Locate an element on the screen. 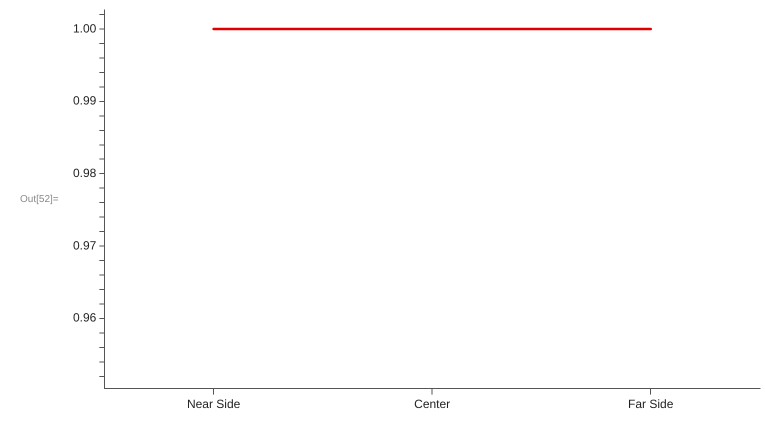 This screenshot has width=765, height=423. x-tick-label: Far Side is located at coordinates (651, 404).